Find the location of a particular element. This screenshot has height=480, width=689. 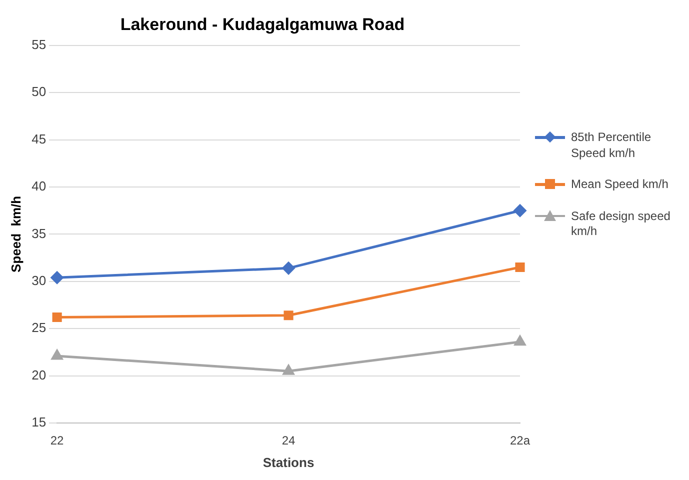

x-axis-title: Stations is located at coordinates (288, 462).